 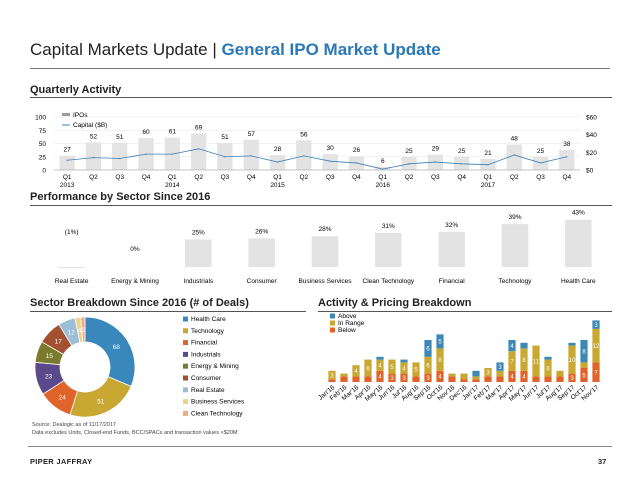 What do you see at coordinates (135, 281) in the screenshot?
I see `sector-category-label: Energy & Mining` at bounding box center [135, 281].